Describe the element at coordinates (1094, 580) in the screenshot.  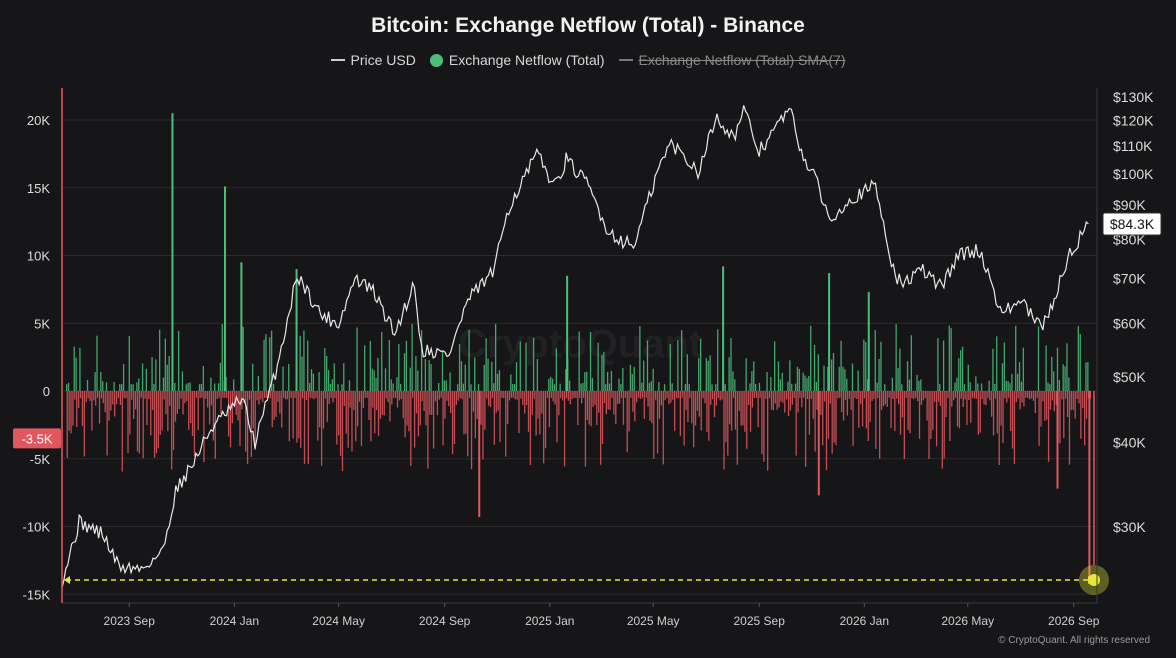
I see `marker-dot` at that location.